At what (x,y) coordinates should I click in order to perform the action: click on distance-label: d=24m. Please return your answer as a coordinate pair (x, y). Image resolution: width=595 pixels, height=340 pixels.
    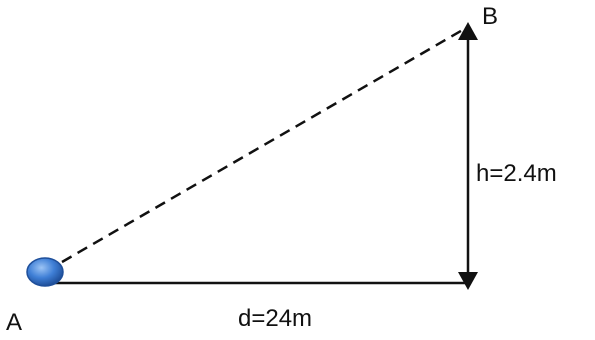
    Looking at the image, I should click on (275, 318).